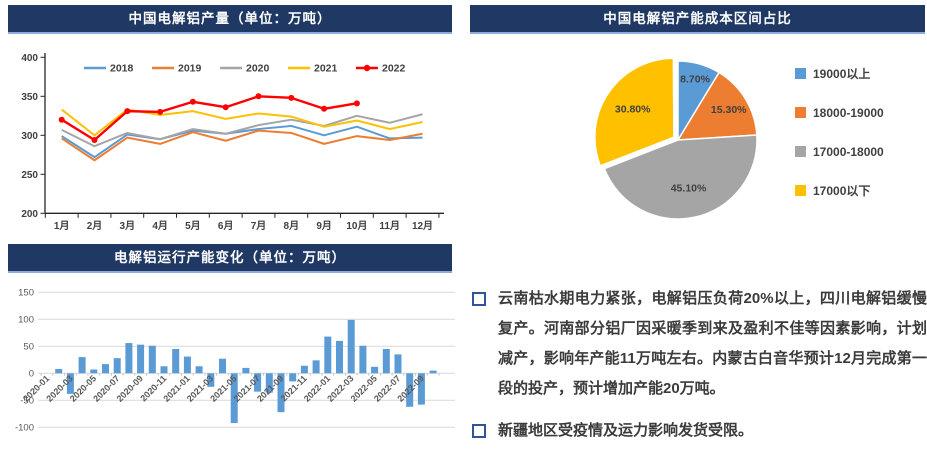 This screenshot has height=458, width=927. I want to click on pie-slice-17000以下, so click(634, 112).